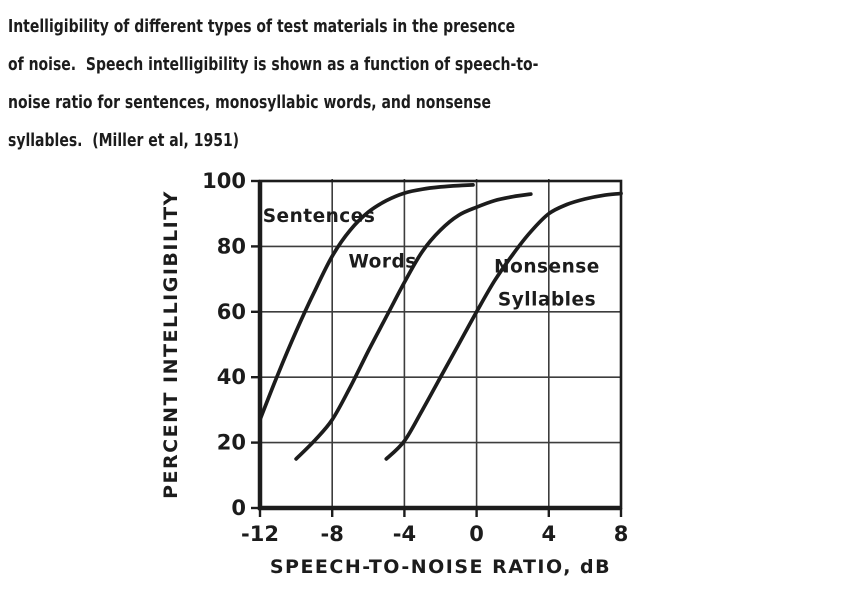 Image resolution: width=861 pixels, height=599 pixels. What do you see at coordinates (231, 312) in the screenshot?
I see `y-tick-label: 60` at bounding box center [231, 312].